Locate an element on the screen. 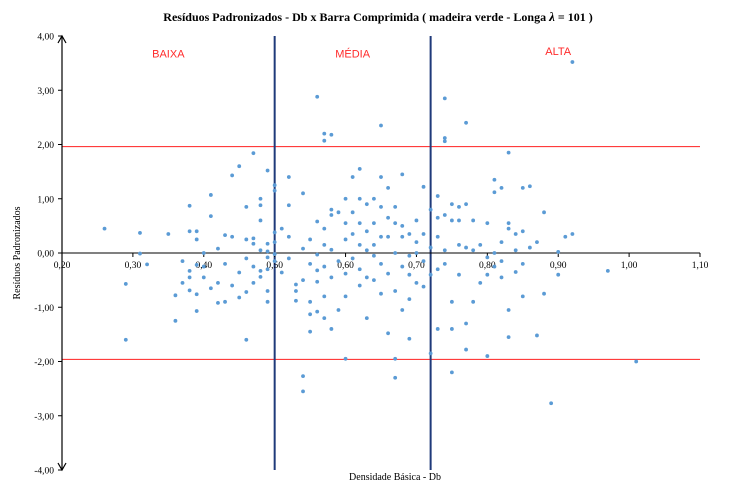  y-tick-label: 1,00 is located at coordinates (45, 200).